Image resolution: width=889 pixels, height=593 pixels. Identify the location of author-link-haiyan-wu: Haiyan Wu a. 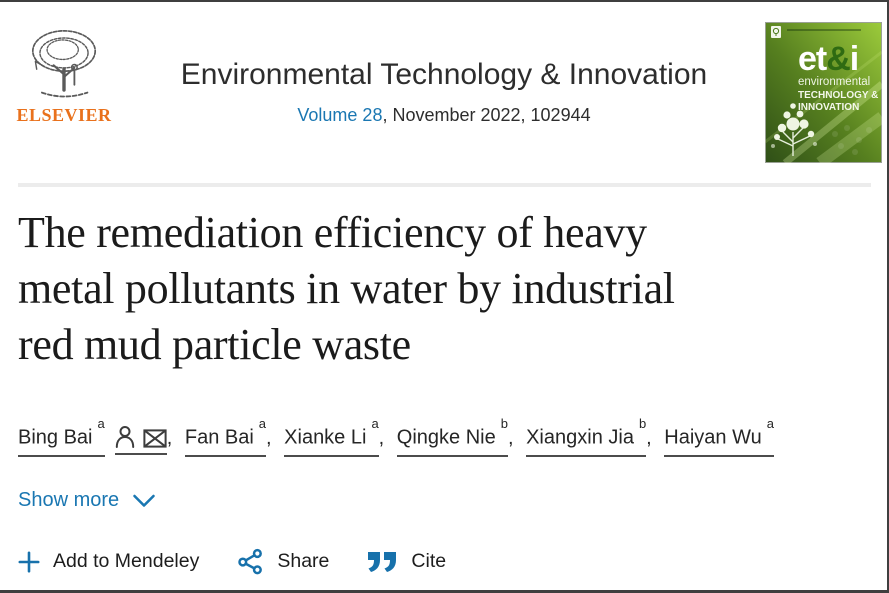
(719, 436).